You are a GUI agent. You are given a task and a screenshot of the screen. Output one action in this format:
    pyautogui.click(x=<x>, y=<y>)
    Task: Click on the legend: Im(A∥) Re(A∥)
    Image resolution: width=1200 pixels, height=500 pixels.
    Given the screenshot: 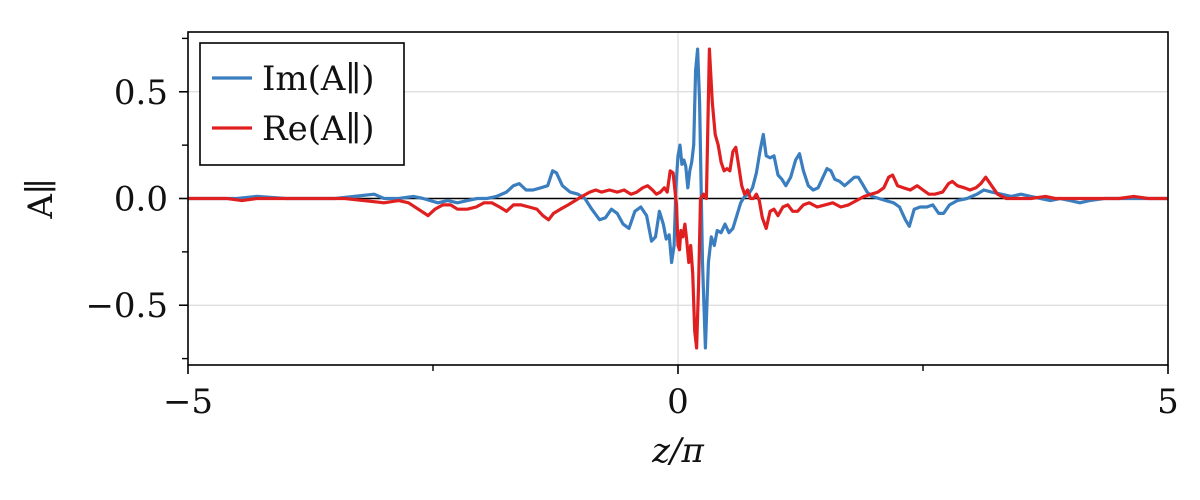 What is the action you would take?
    pyautogui.click(x=302, y=104)
    